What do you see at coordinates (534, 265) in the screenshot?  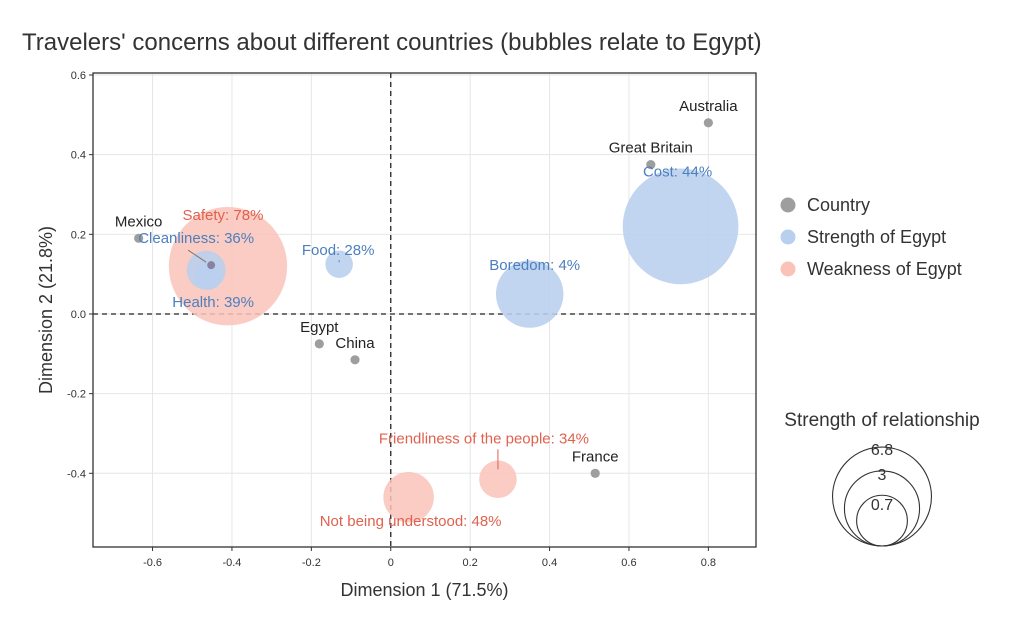 I see `point-label: Boredom: 4%` at bounding box center [534, 265].